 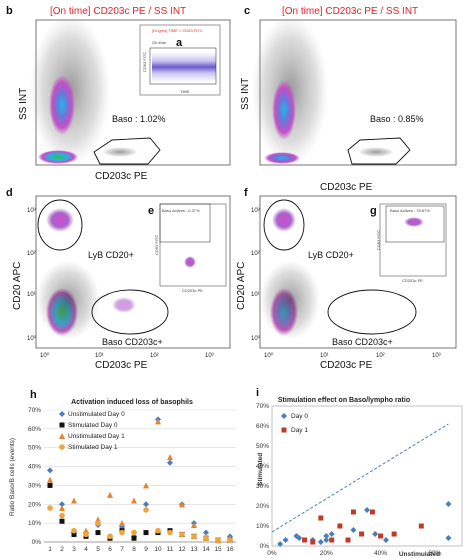 What do you see at coordinates (132, 342) in the screenshot?
I see `gate2-label-d: Baso CD203c+` at bounding box center [132, 342].